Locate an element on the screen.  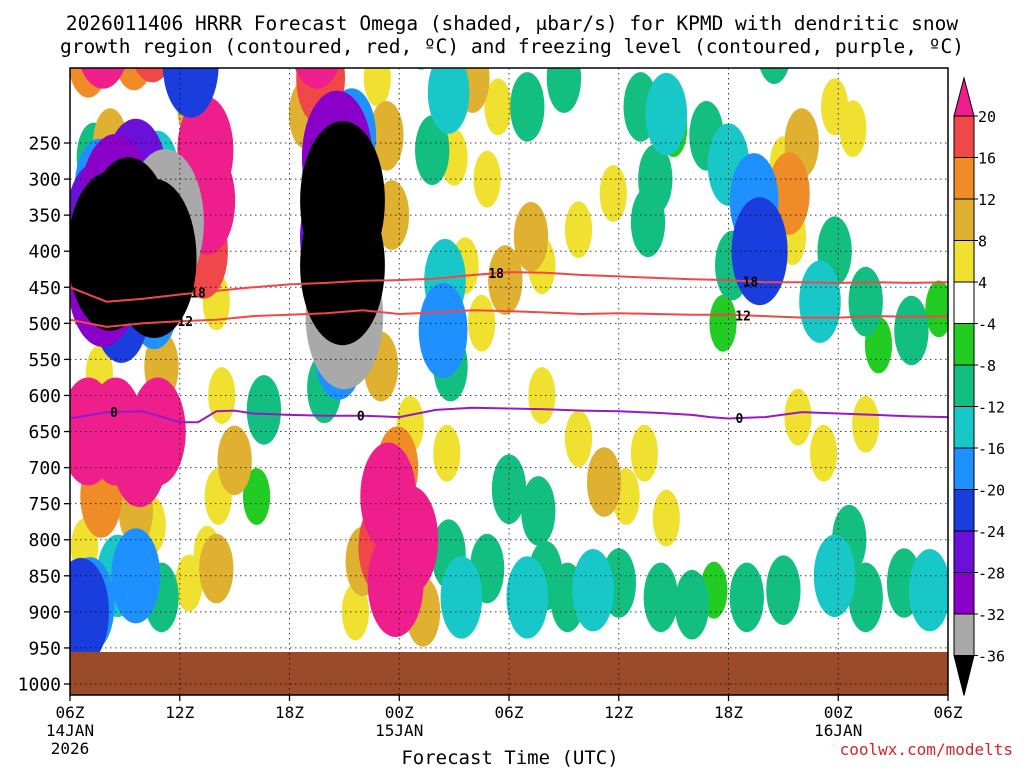
contour-label-minus12: 12 is located at coordinates (743, 316).